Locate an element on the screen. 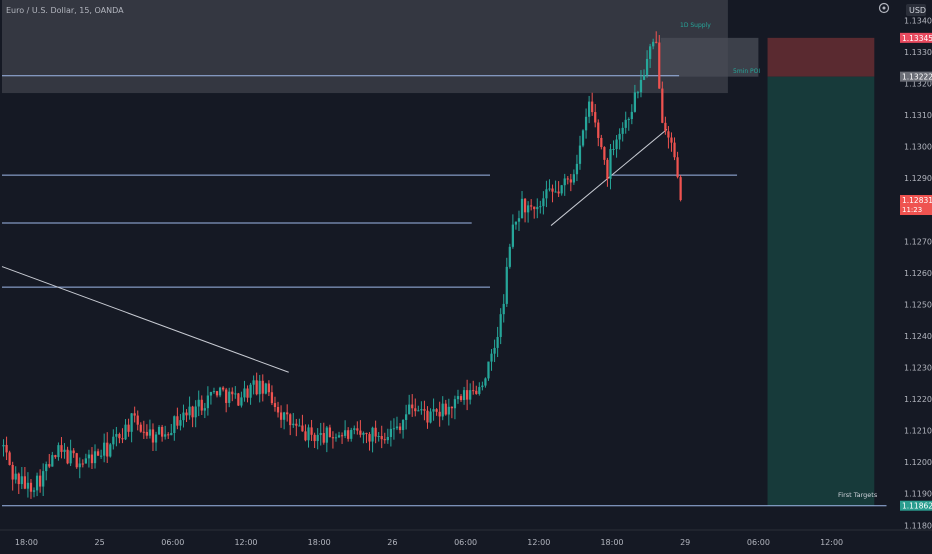 This screenshot has width=932, height=554. gear-icon is located at coordinates (884, 8).